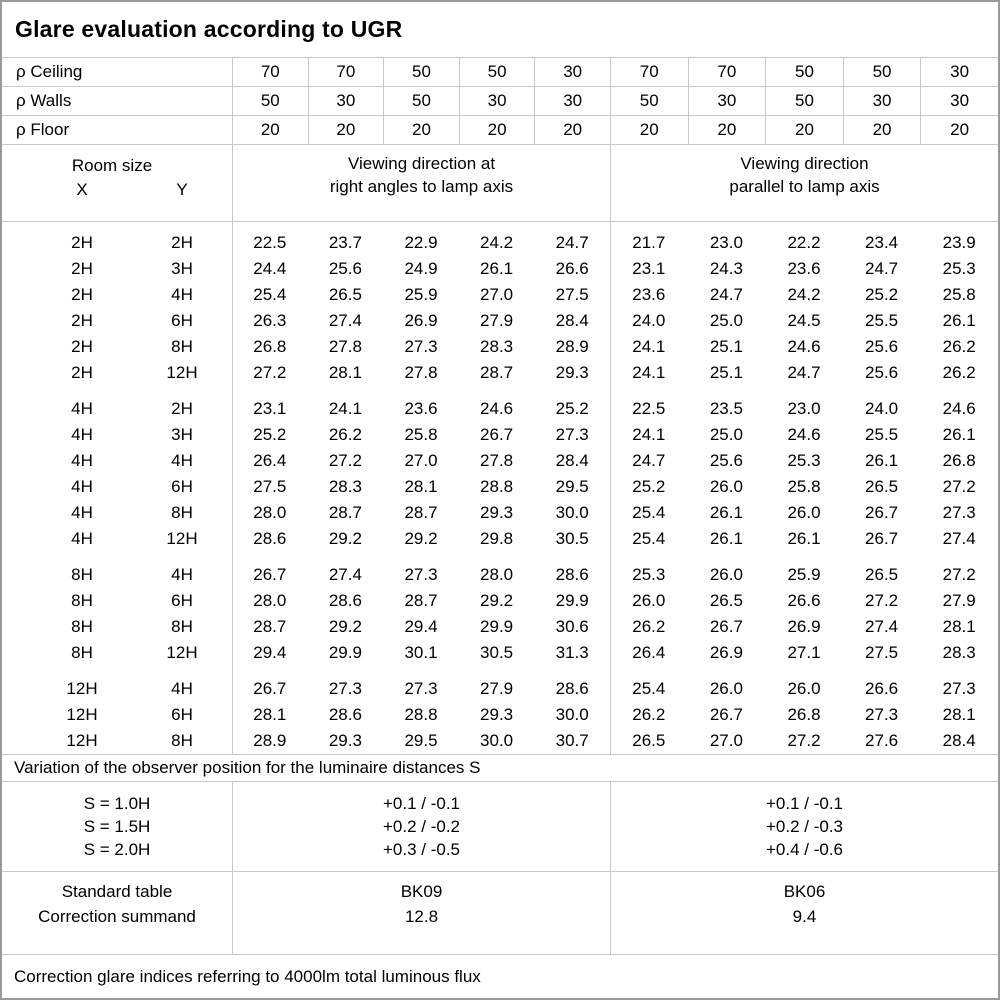 This screenshot has height=1000, width=1000. Describe the element at coordinates (182, 242) in the screenshot. I see `room-y-value: 2H` at that location.